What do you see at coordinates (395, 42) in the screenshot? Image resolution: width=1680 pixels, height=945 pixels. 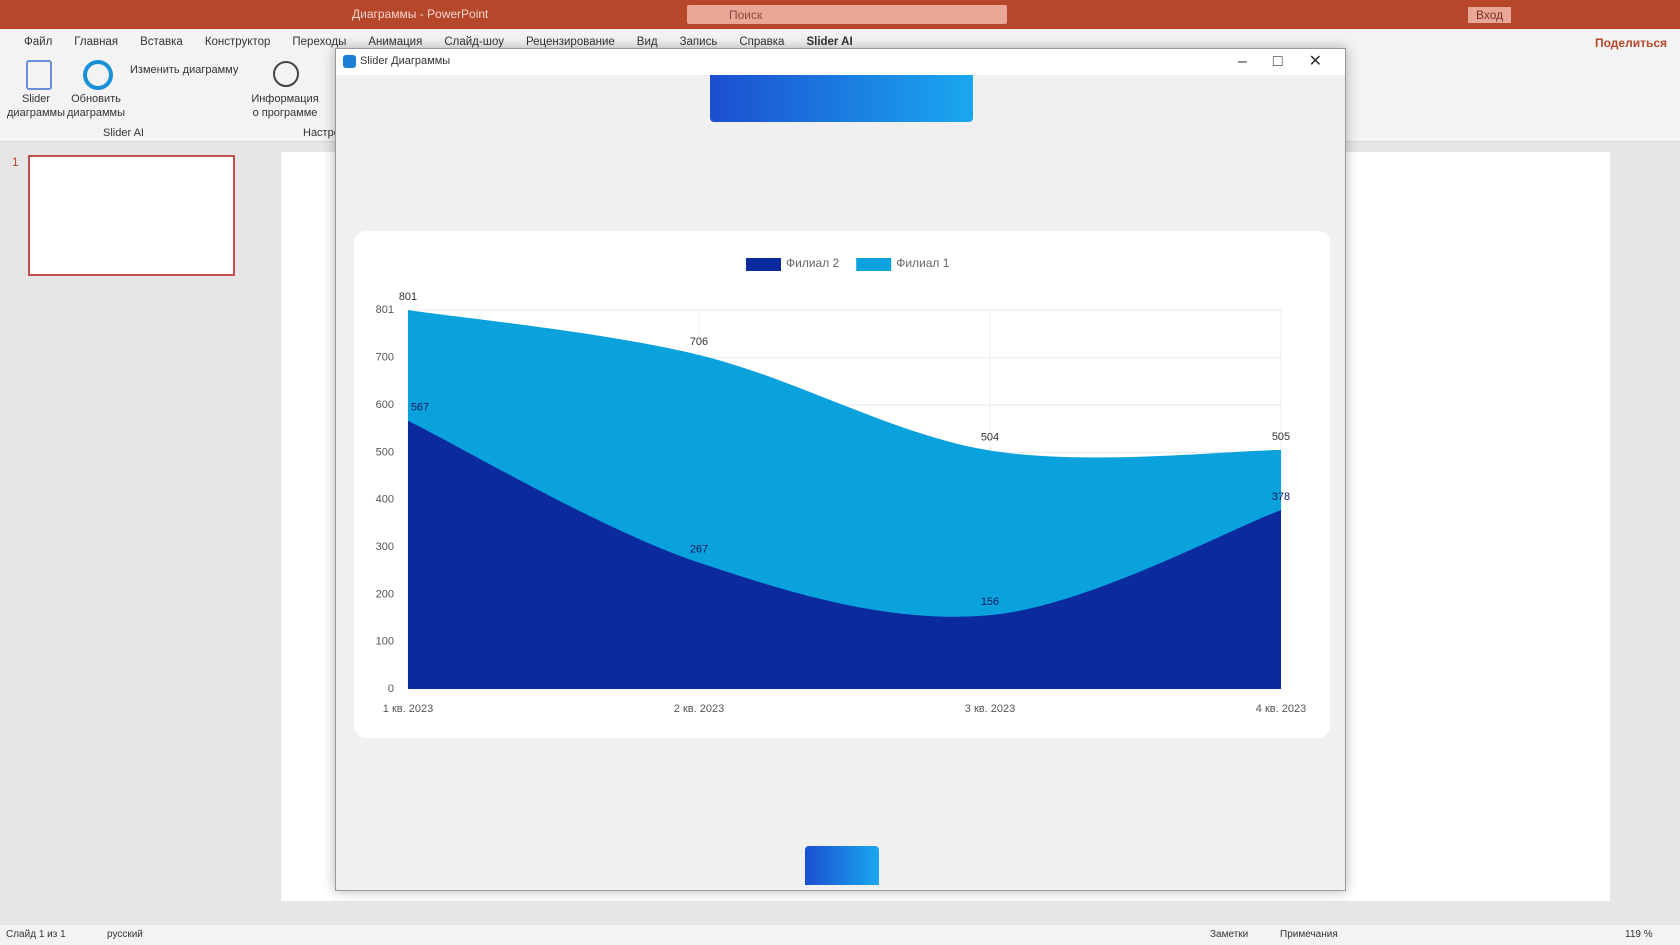 I see `ribbon-tab: Анимация` at bounding box center [395, 42].